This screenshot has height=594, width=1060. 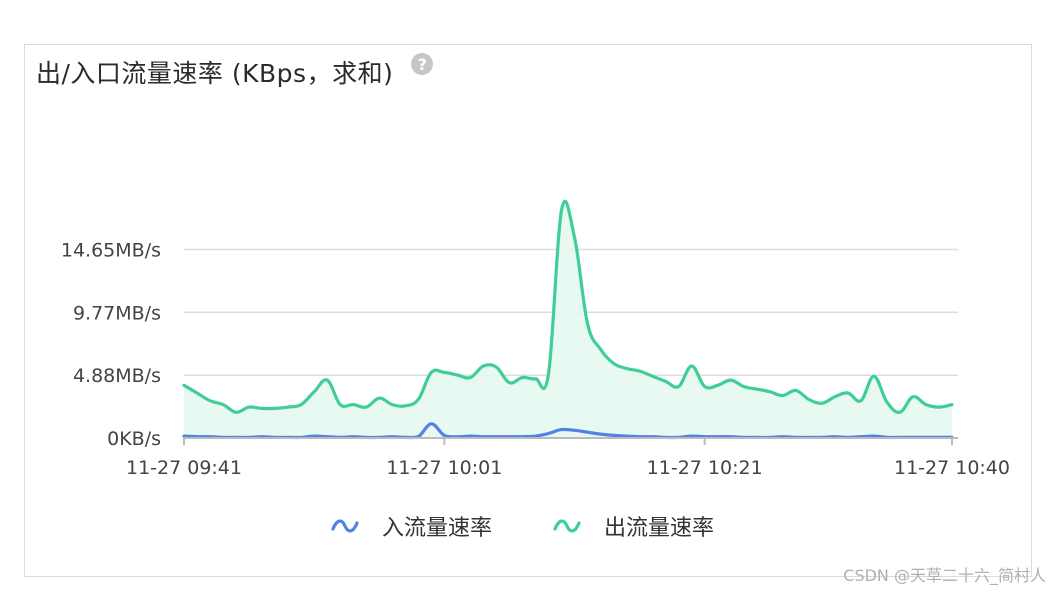 I want to click on legend-label-outbound: 出流量速率, so click(x=659, y=528).